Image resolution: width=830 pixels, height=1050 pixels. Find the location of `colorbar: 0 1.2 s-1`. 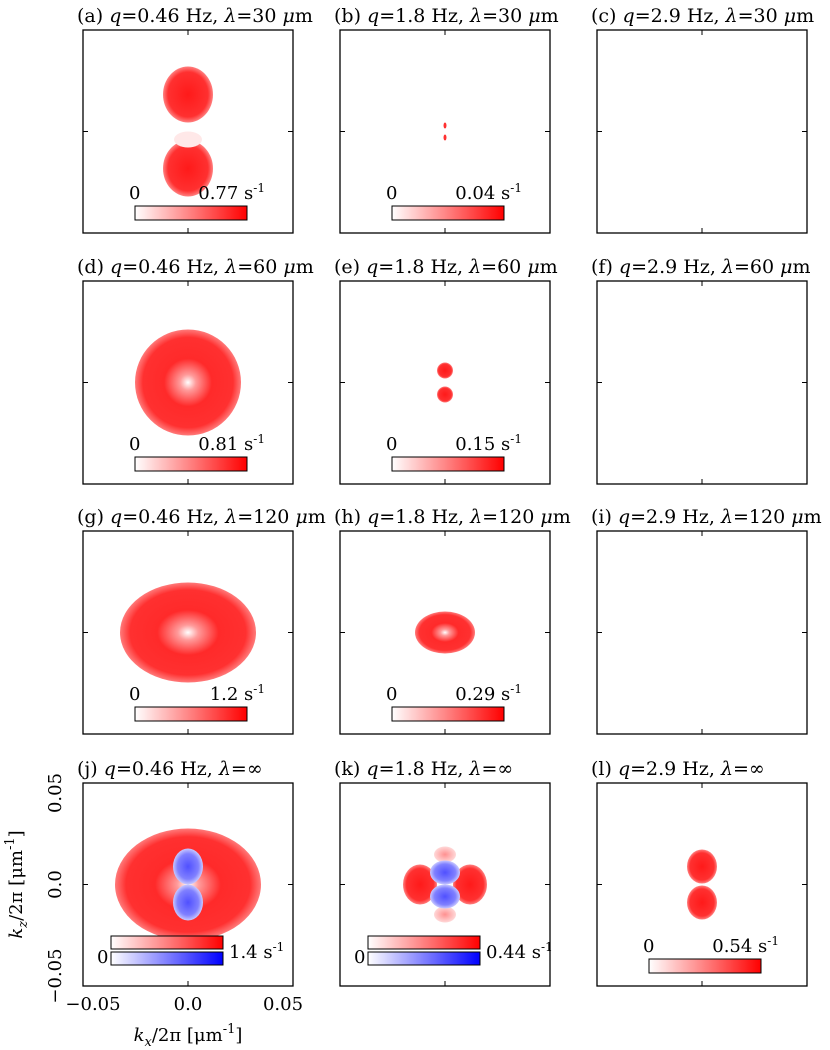

colorbar: 0 1.2 s-1 is located at coordinates (197, 702).